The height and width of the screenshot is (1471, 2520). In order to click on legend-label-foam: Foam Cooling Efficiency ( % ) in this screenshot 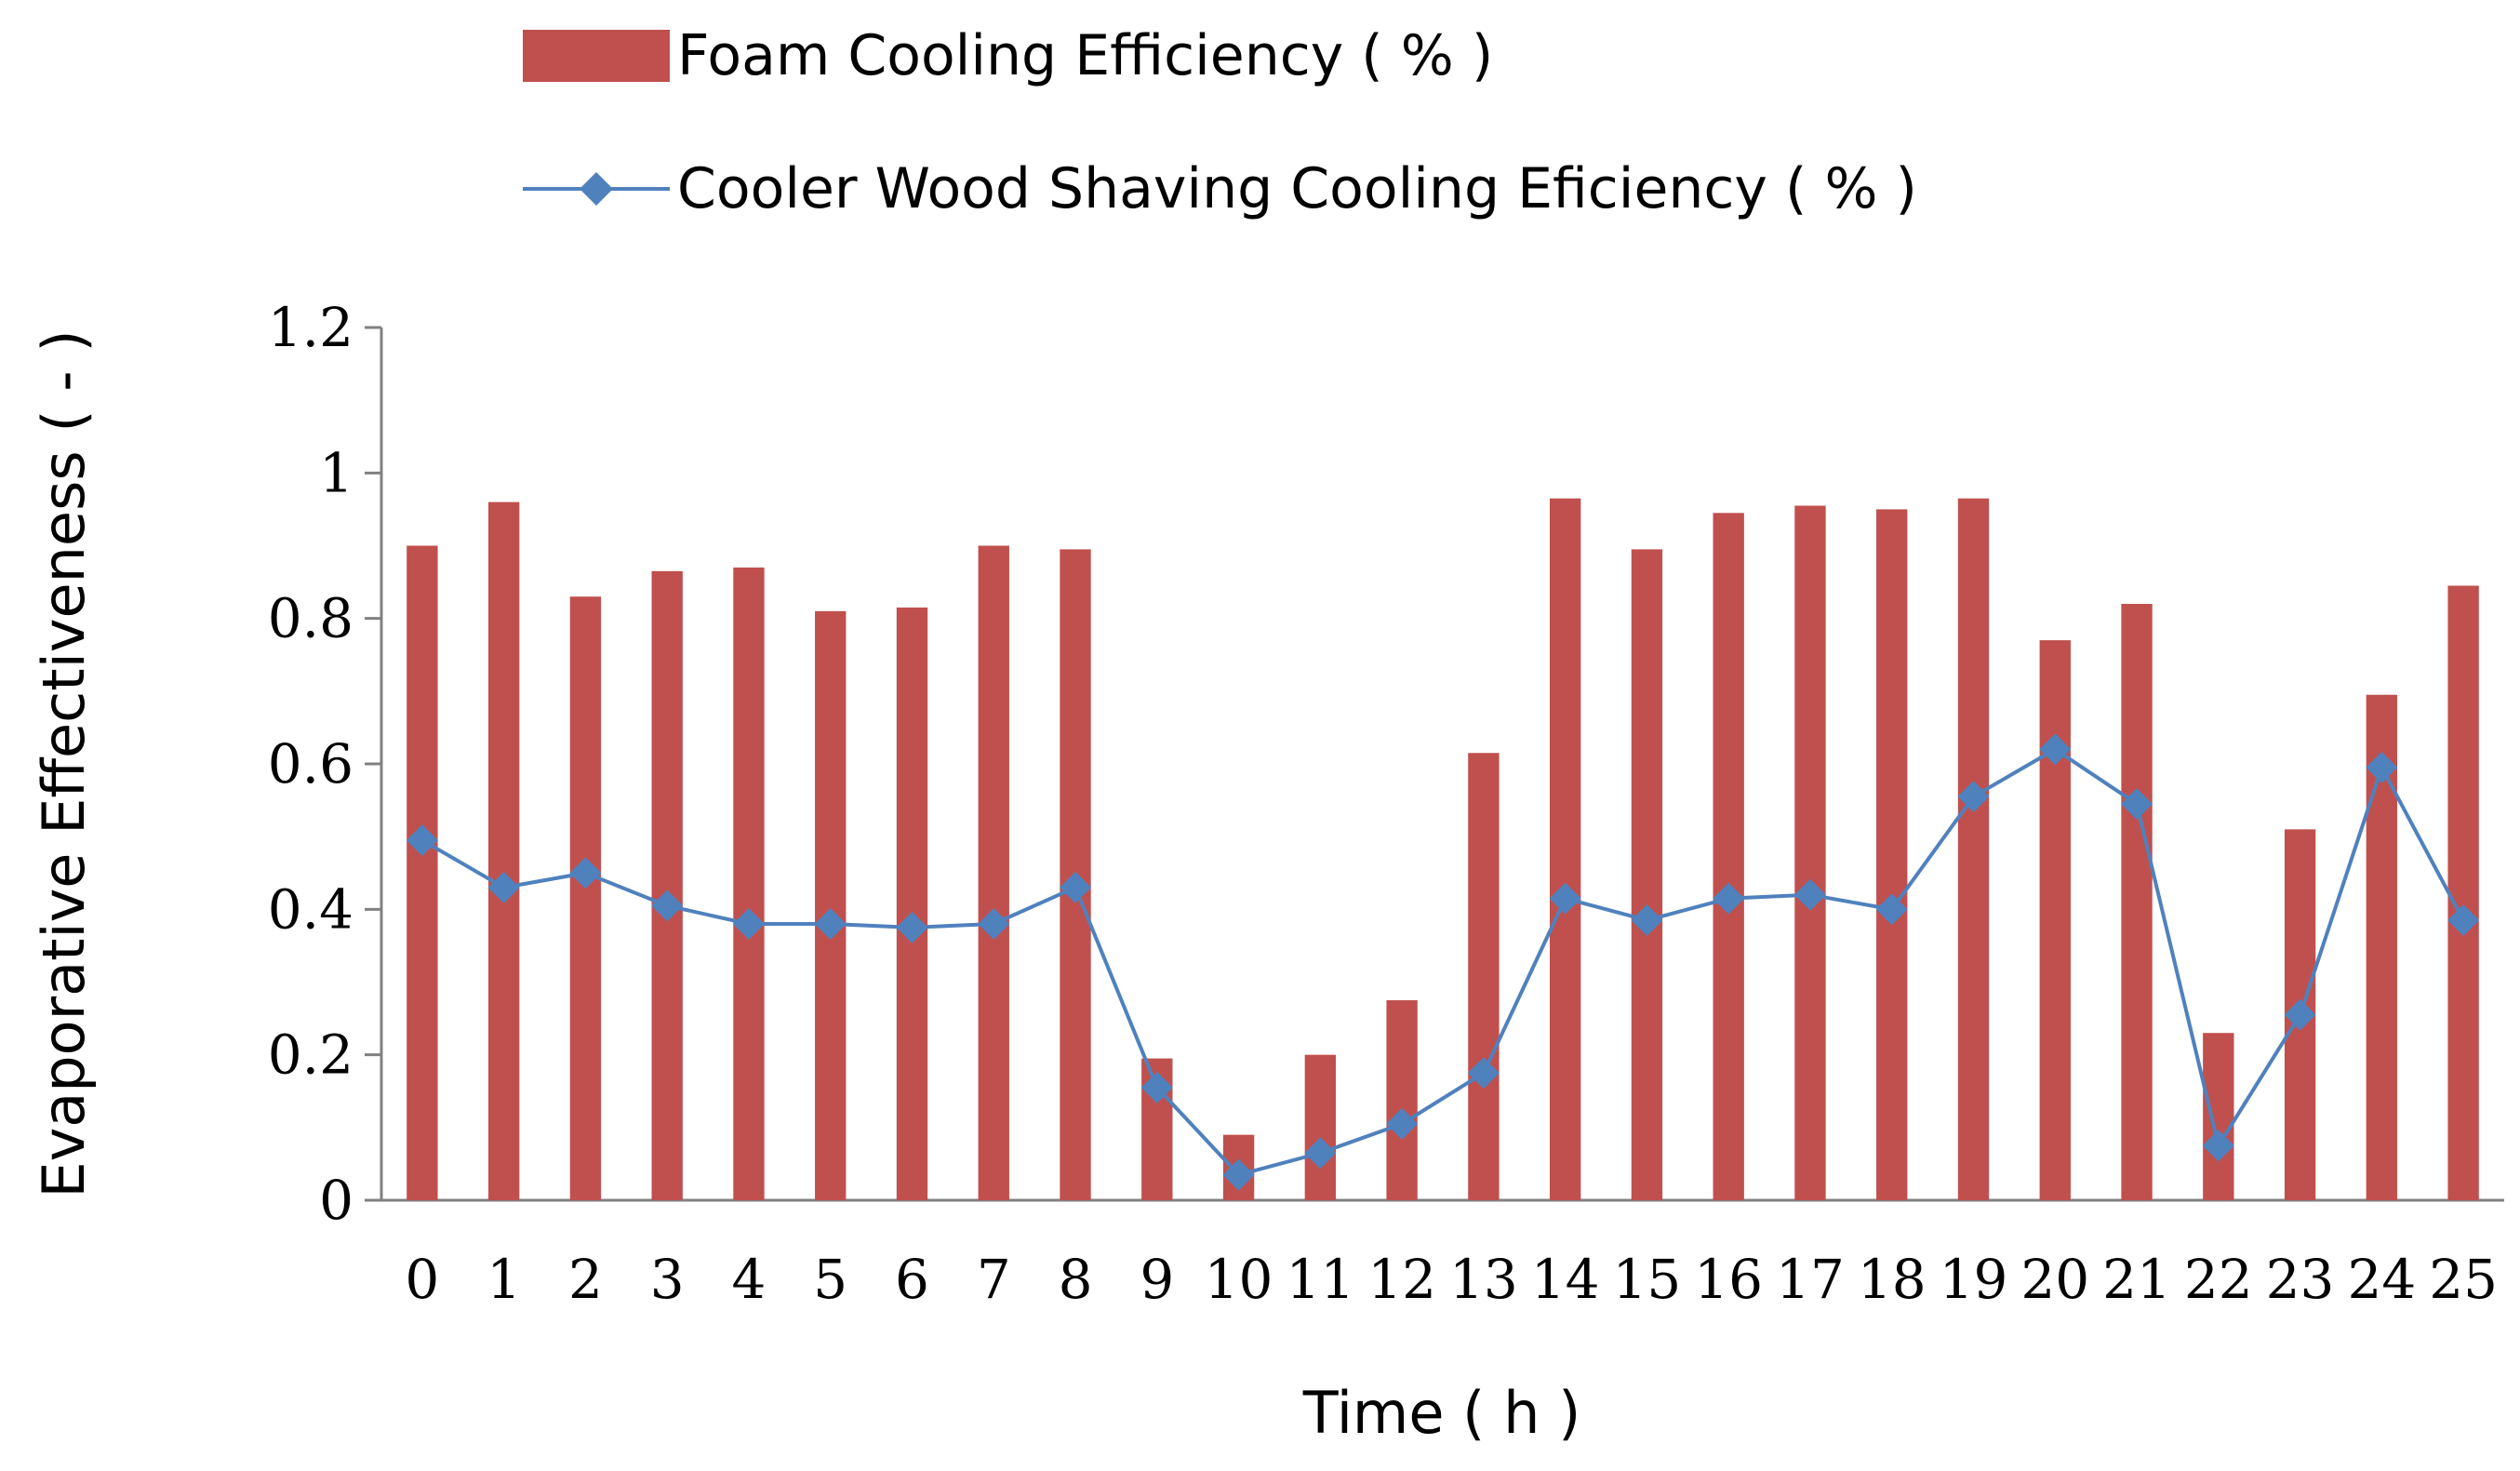, I will do `click(1085, 55)`.